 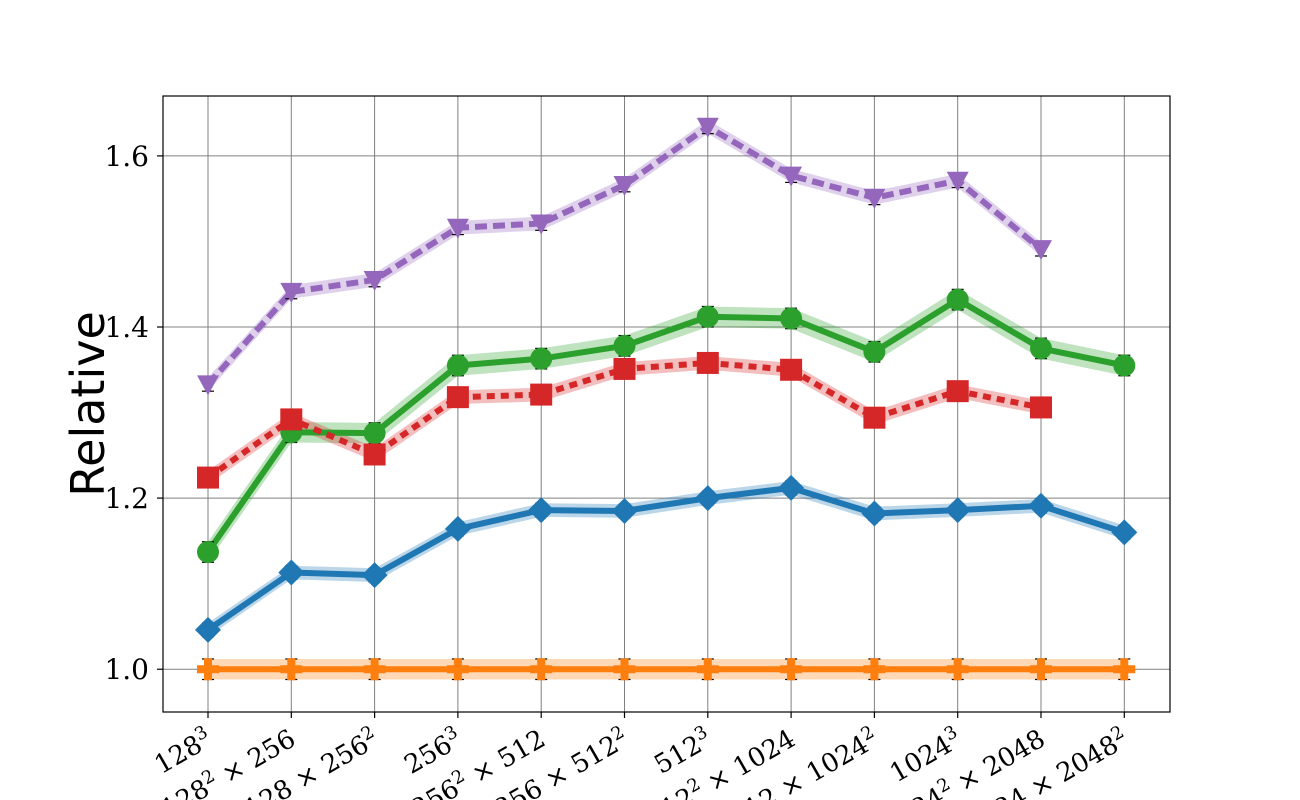 What do you see at coordinates (126, 327) in the screenshot?
I see `y-tick-label: 1.4` at bounding box center [126, 327].